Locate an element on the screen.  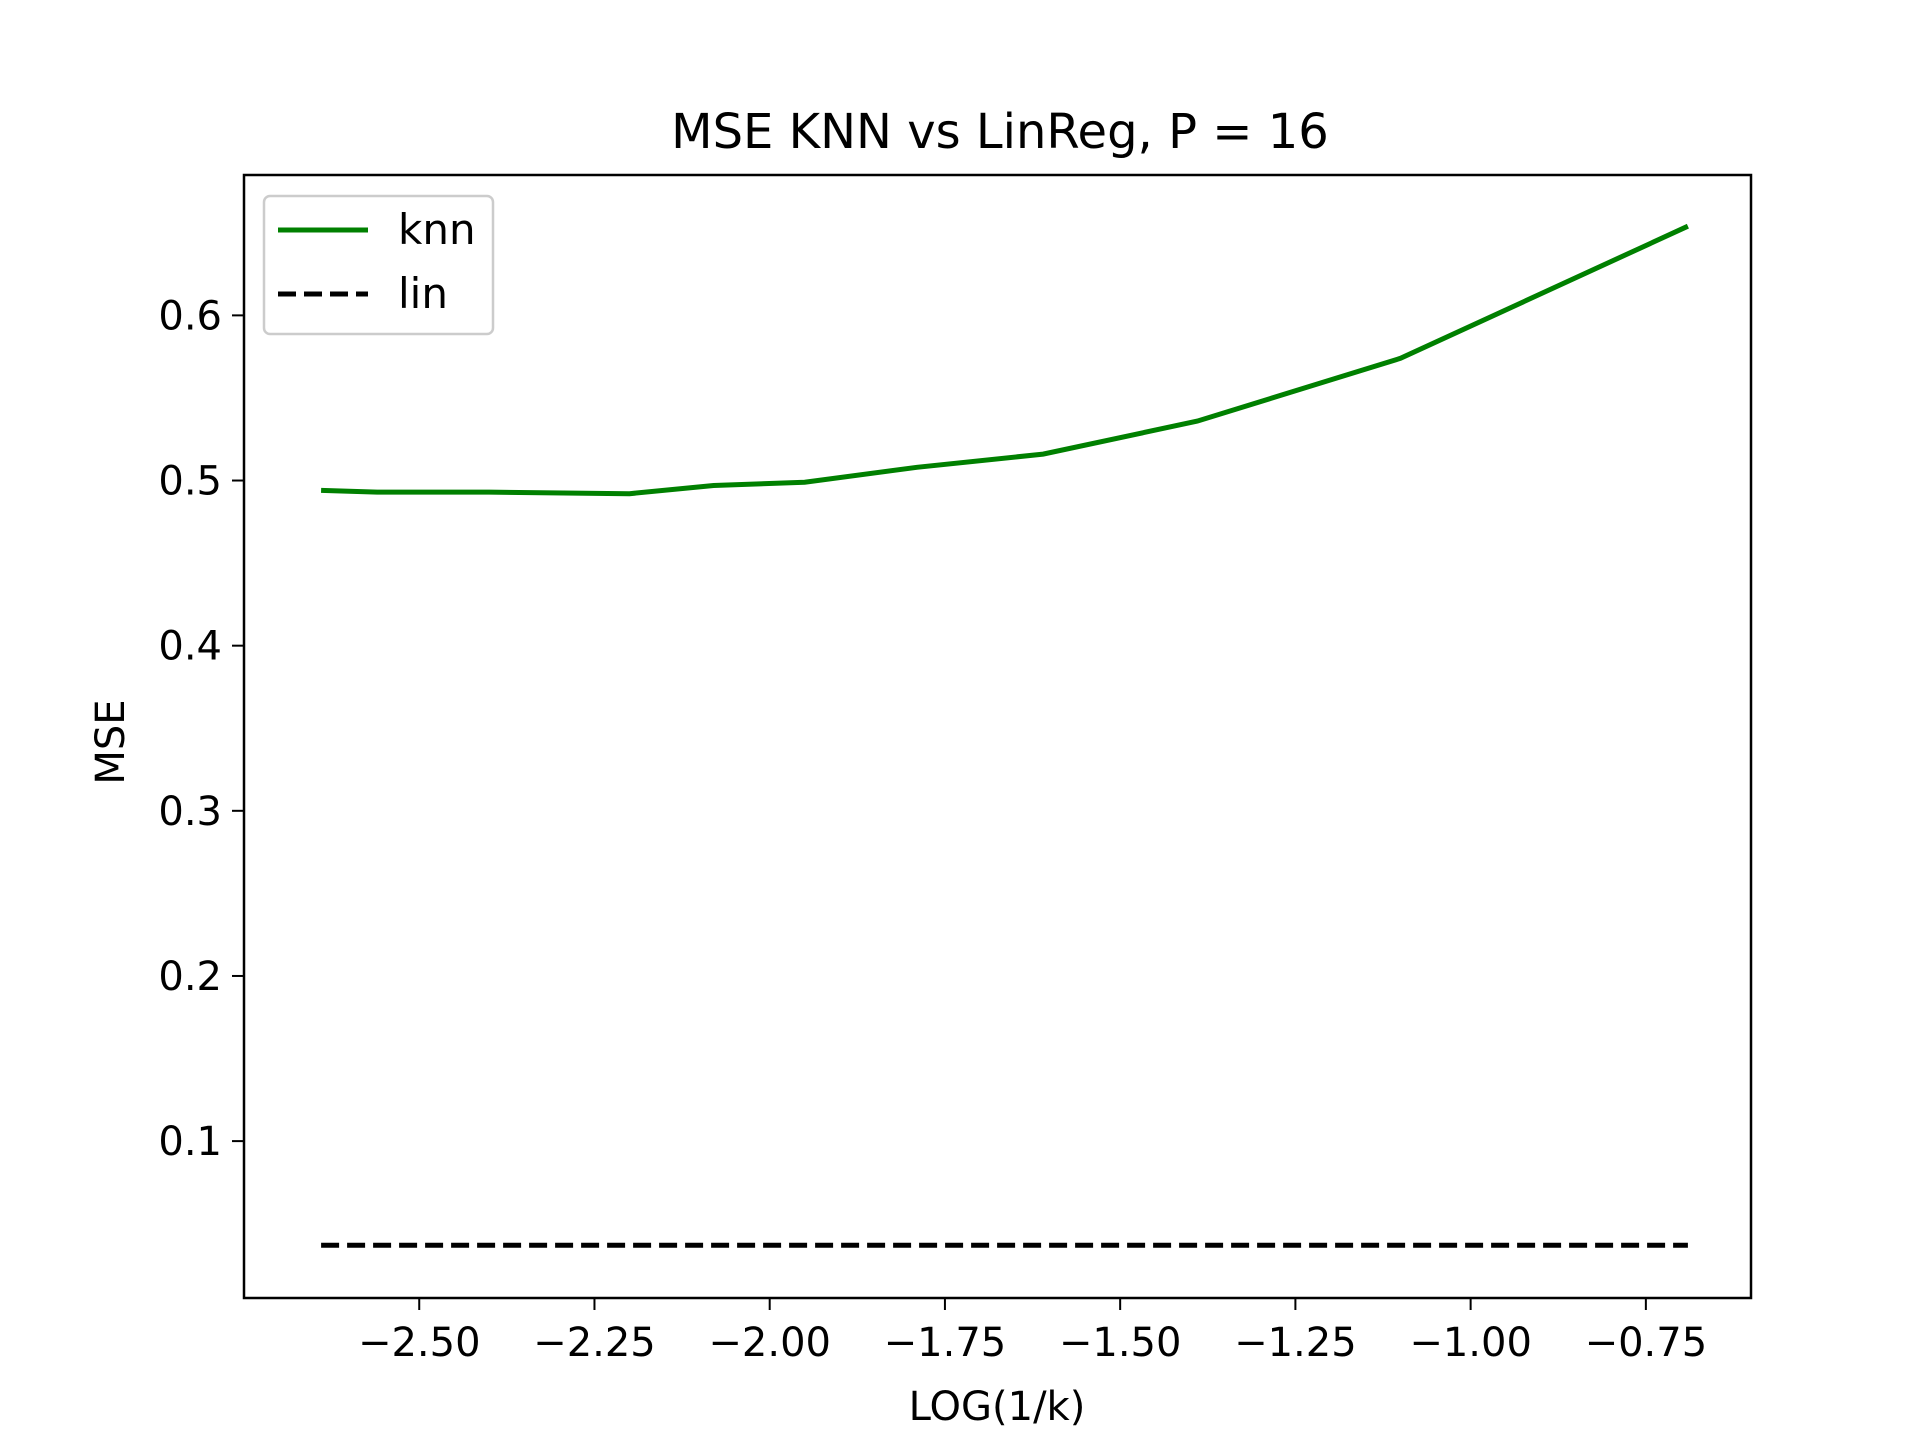
y-tick-label: 0.6 is located at coordinates (190, 316).